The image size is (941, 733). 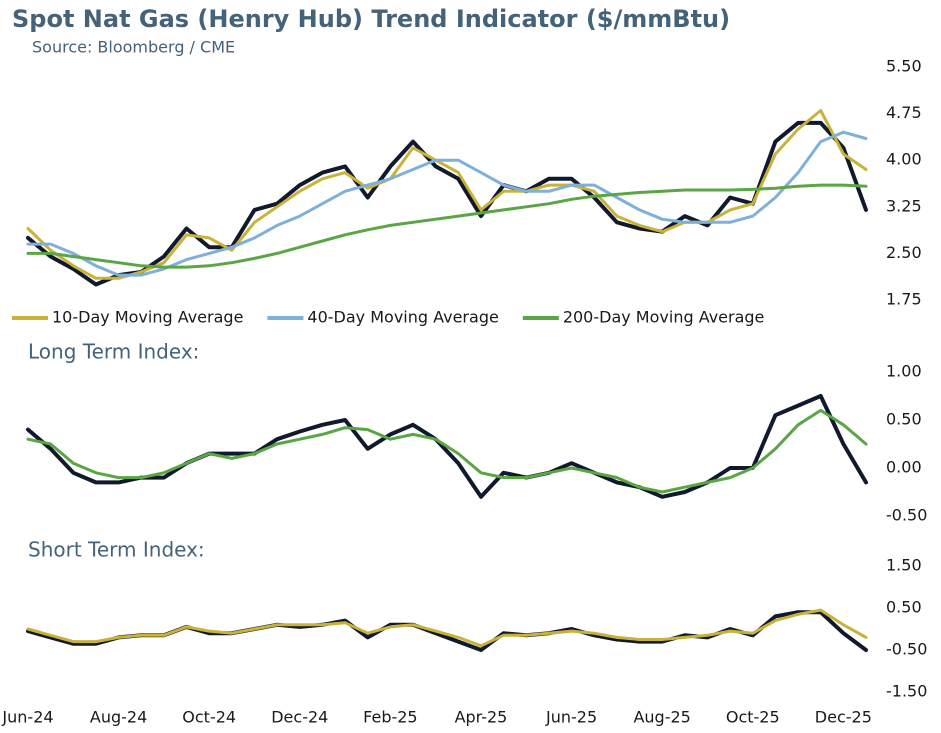 I want to click on x-tick-label: Oct-24, so click(x=209, y=717).